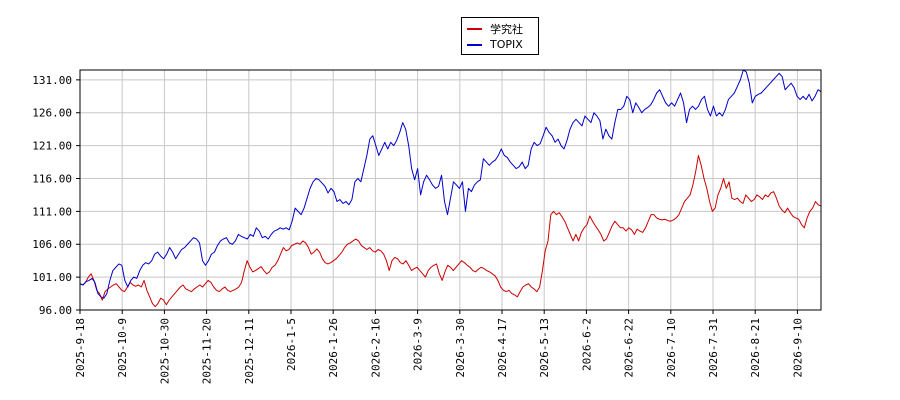 Image resolution: width=900 pixels, height=400 pixels. Describe the element at coordinates (207, 351) in the screenshot. I see `x-tick-label: 2025-11-20` at that location.